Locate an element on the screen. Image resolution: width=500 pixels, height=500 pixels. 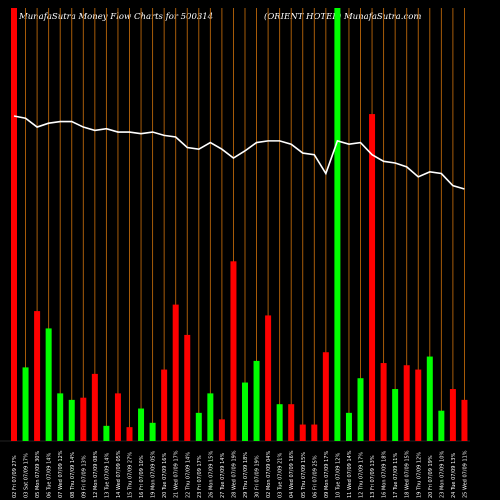
x-tick-label: 16 Fri 07/09 10% is located at coordinates (142, 476).